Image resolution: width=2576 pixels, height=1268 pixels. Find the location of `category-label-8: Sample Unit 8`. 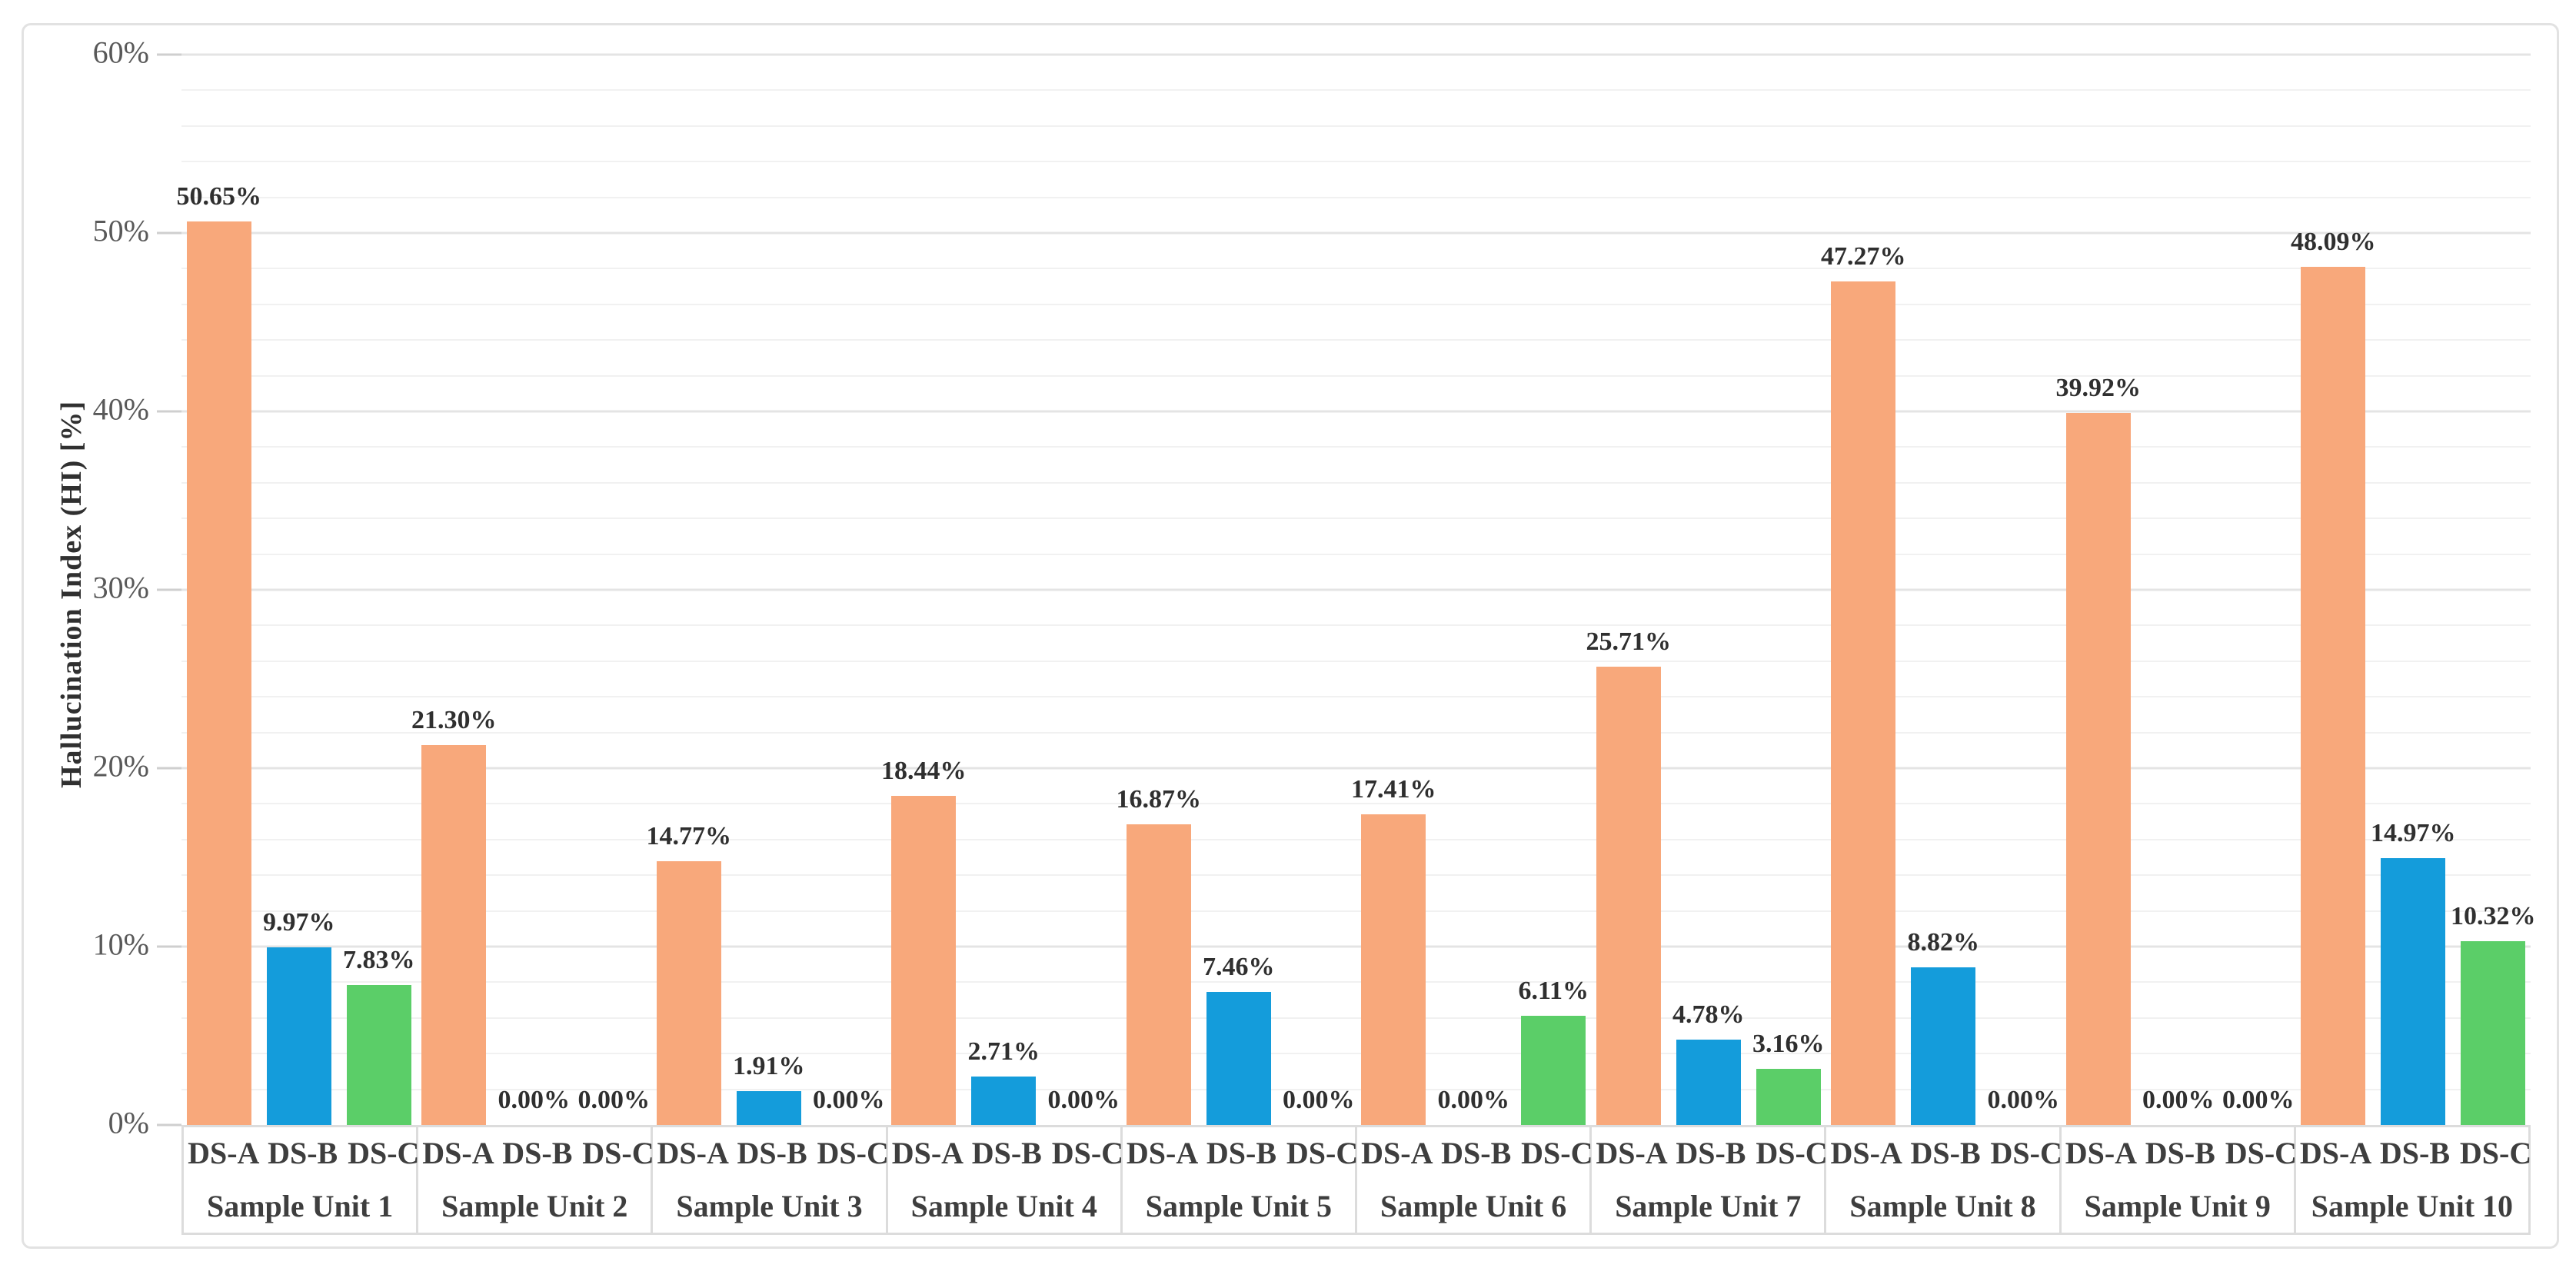

category-label-8: Sample Unit 8 is located at coordinates (1942, 1205).